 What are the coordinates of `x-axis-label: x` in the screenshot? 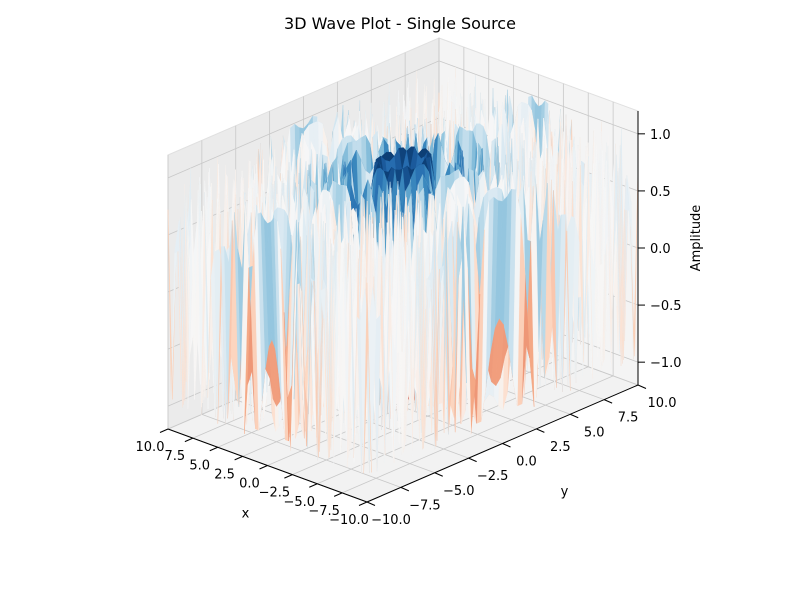 It's located at (246, 514).